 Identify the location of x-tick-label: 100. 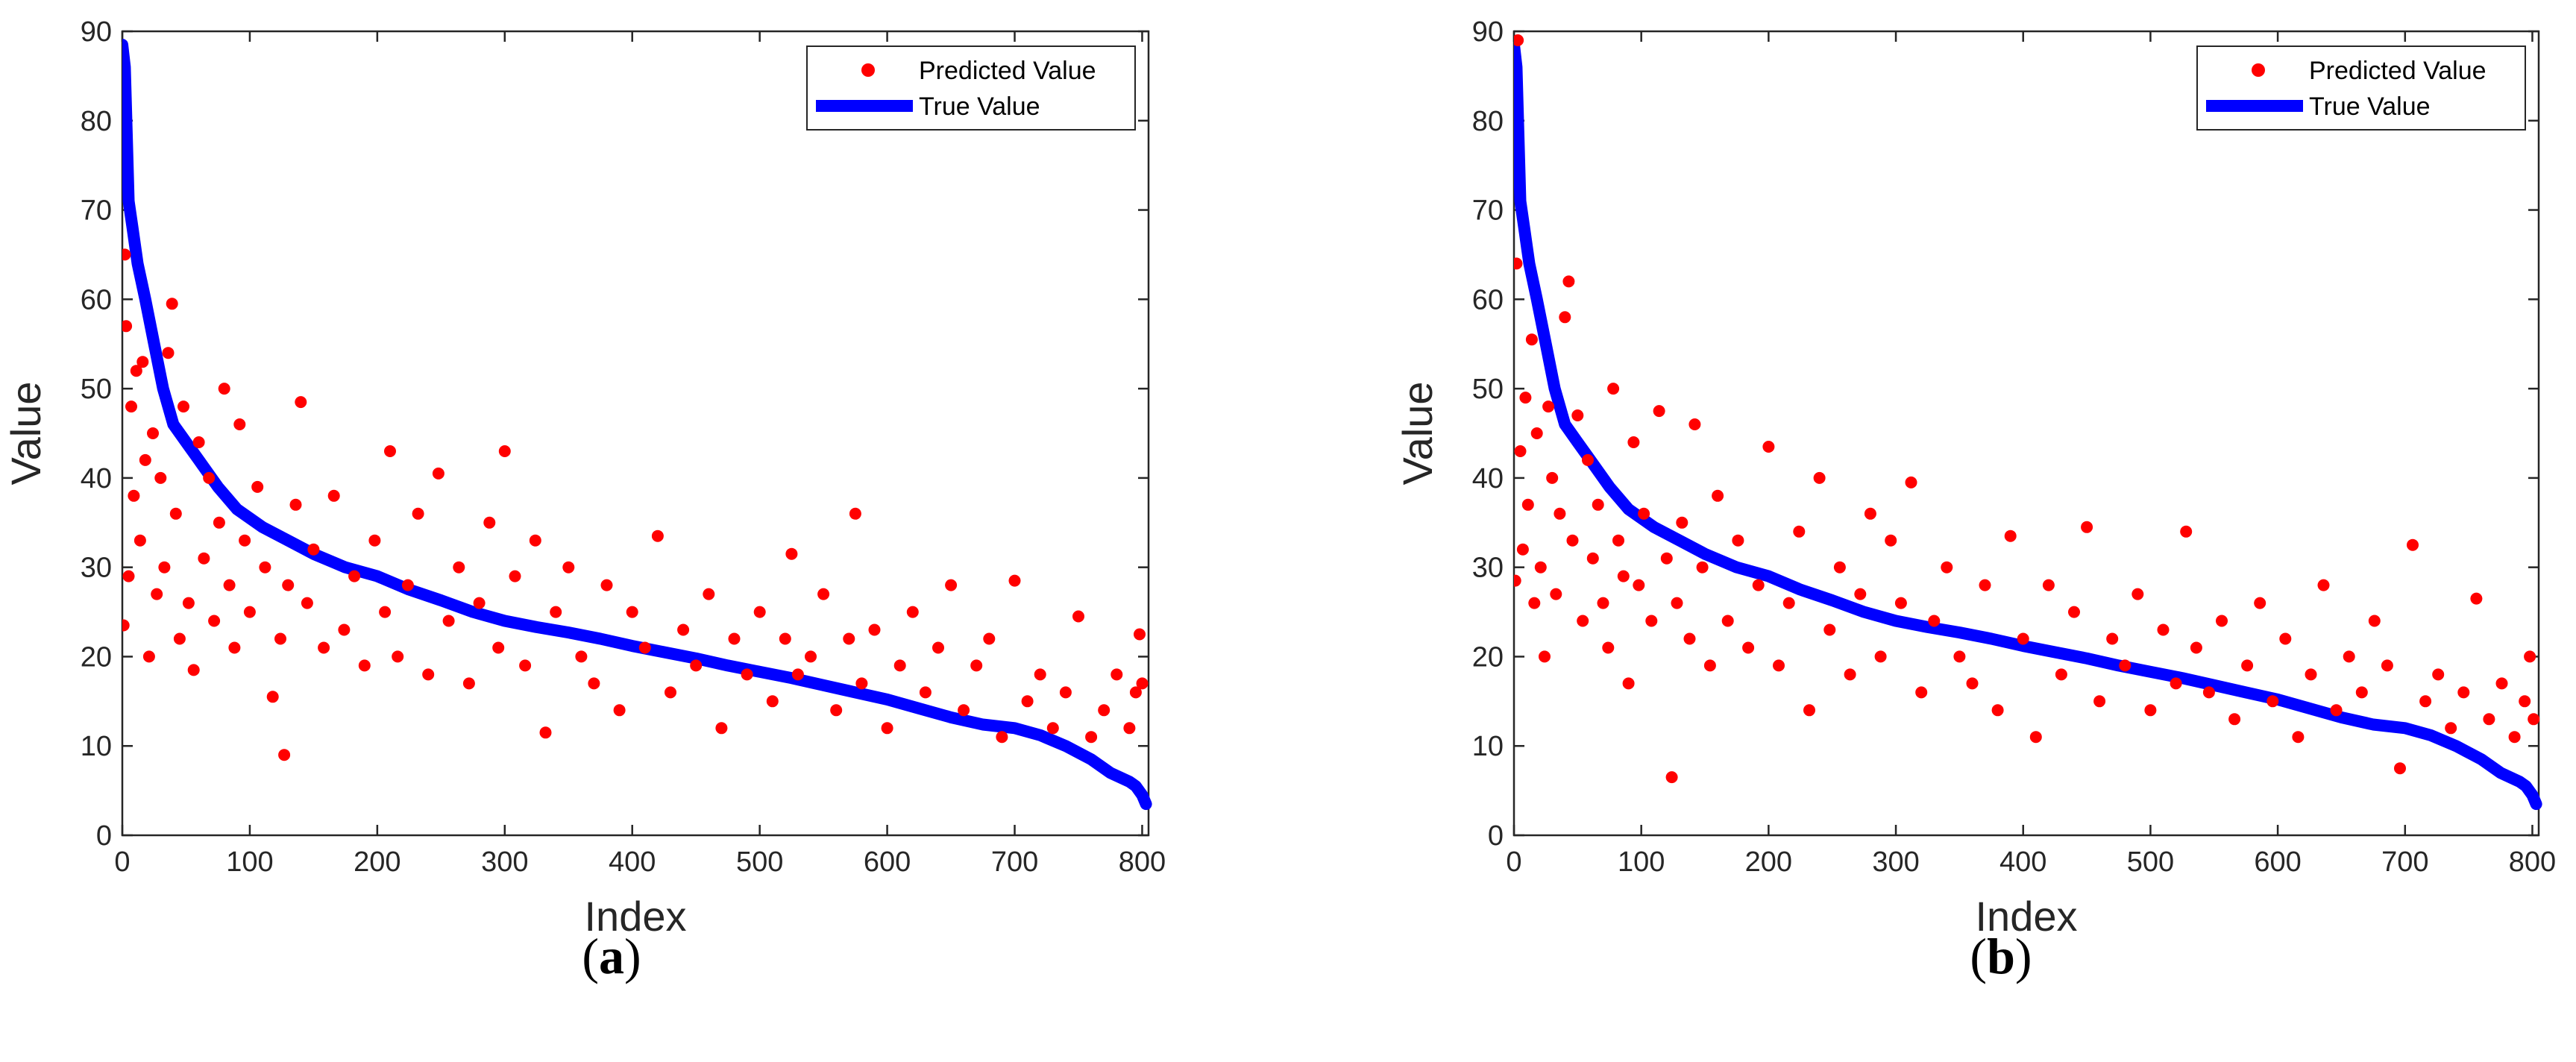
(1642, 862).